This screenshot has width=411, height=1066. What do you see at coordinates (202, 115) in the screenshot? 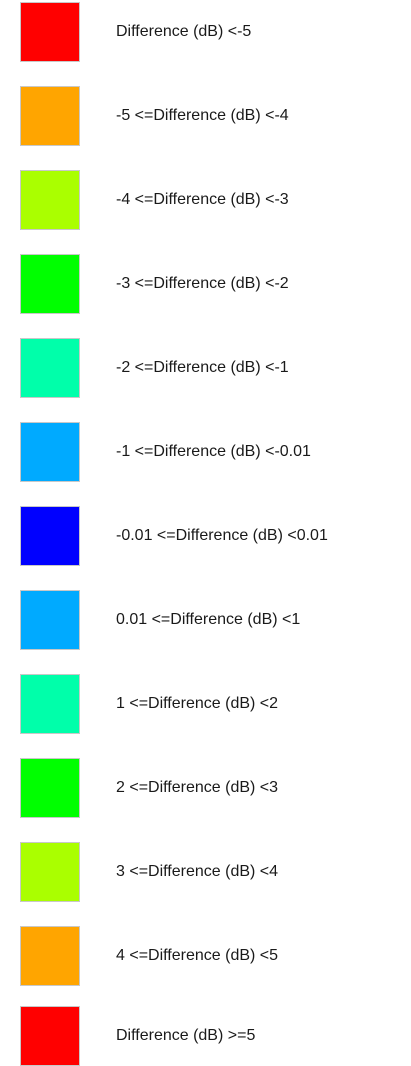
I see `legend-label: -5 <=Difference (dB) <-4` at bounding box center [202, 115].